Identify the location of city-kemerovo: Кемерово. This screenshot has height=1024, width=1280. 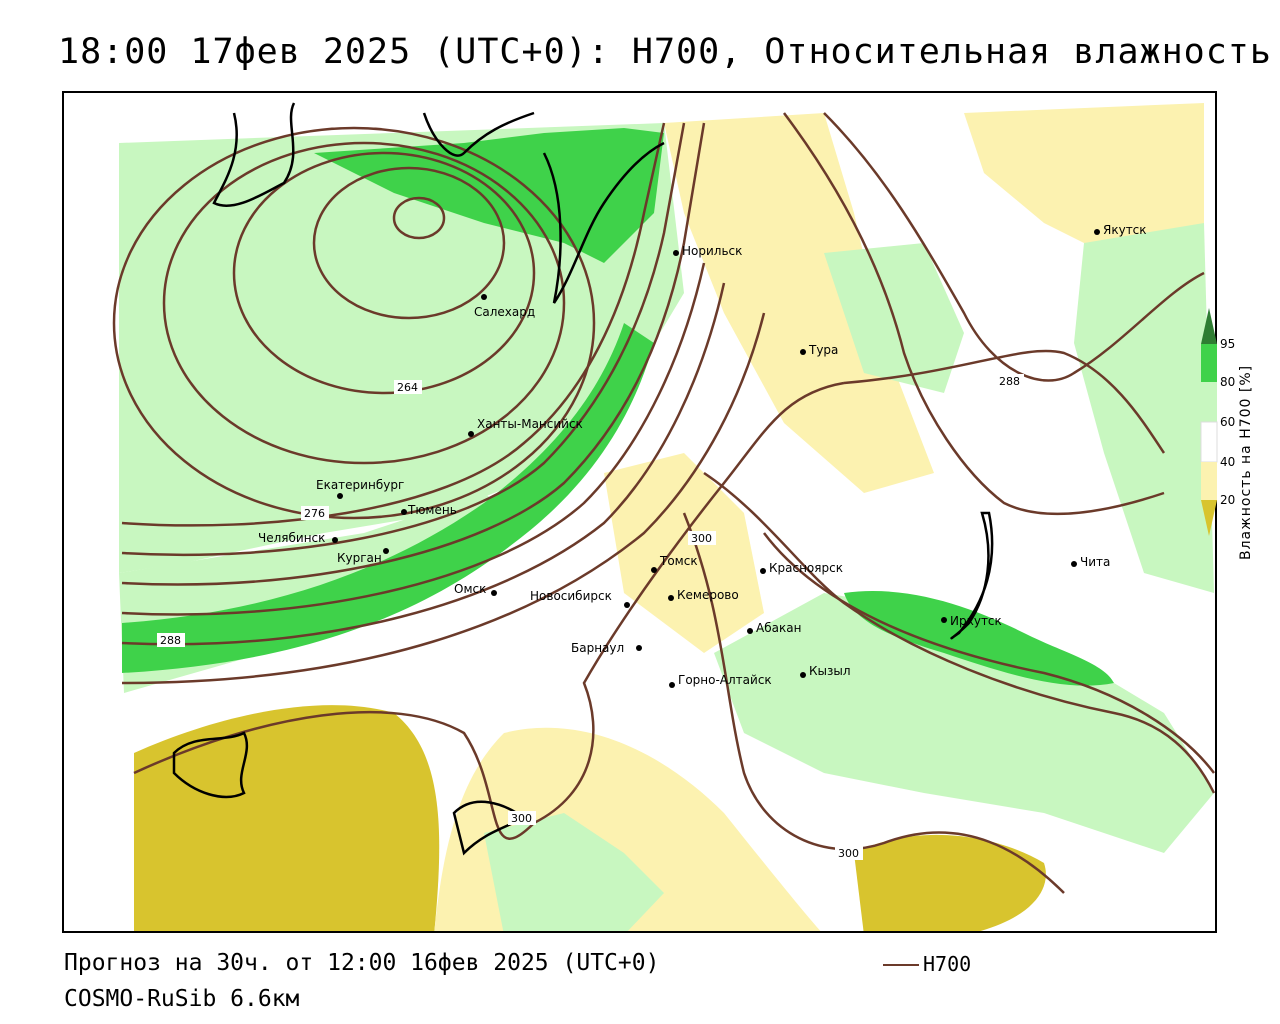
(703, 595).